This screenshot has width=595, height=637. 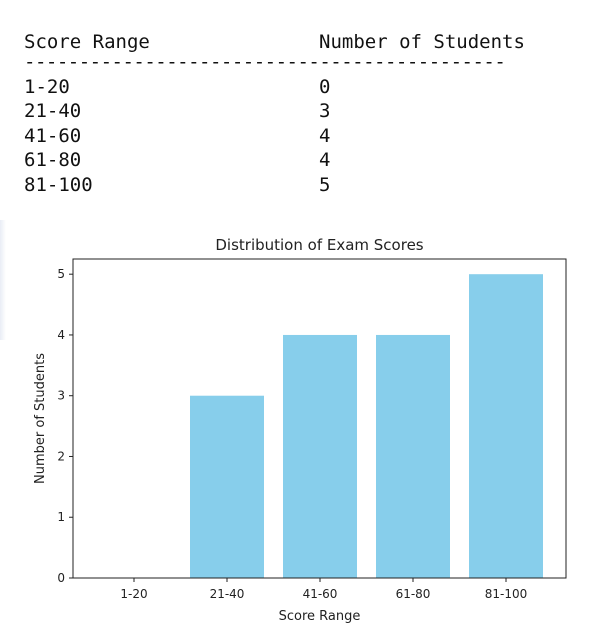 I want to click on table-cell-range: 81-100, so click(x=58, y=184).